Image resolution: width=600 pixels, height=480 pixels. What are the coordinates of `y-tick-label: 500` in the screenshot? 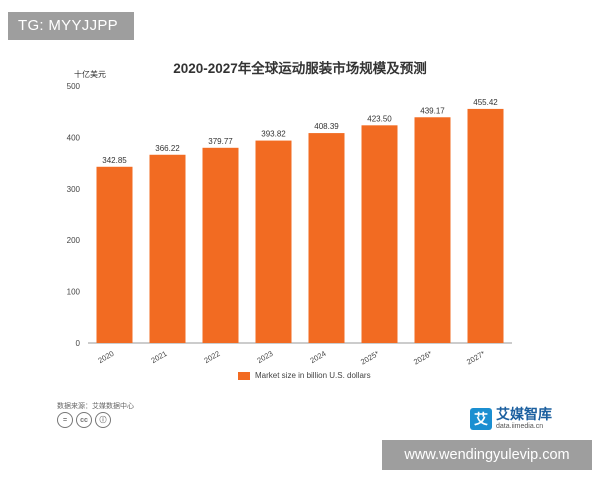 It's located at (74, 86).